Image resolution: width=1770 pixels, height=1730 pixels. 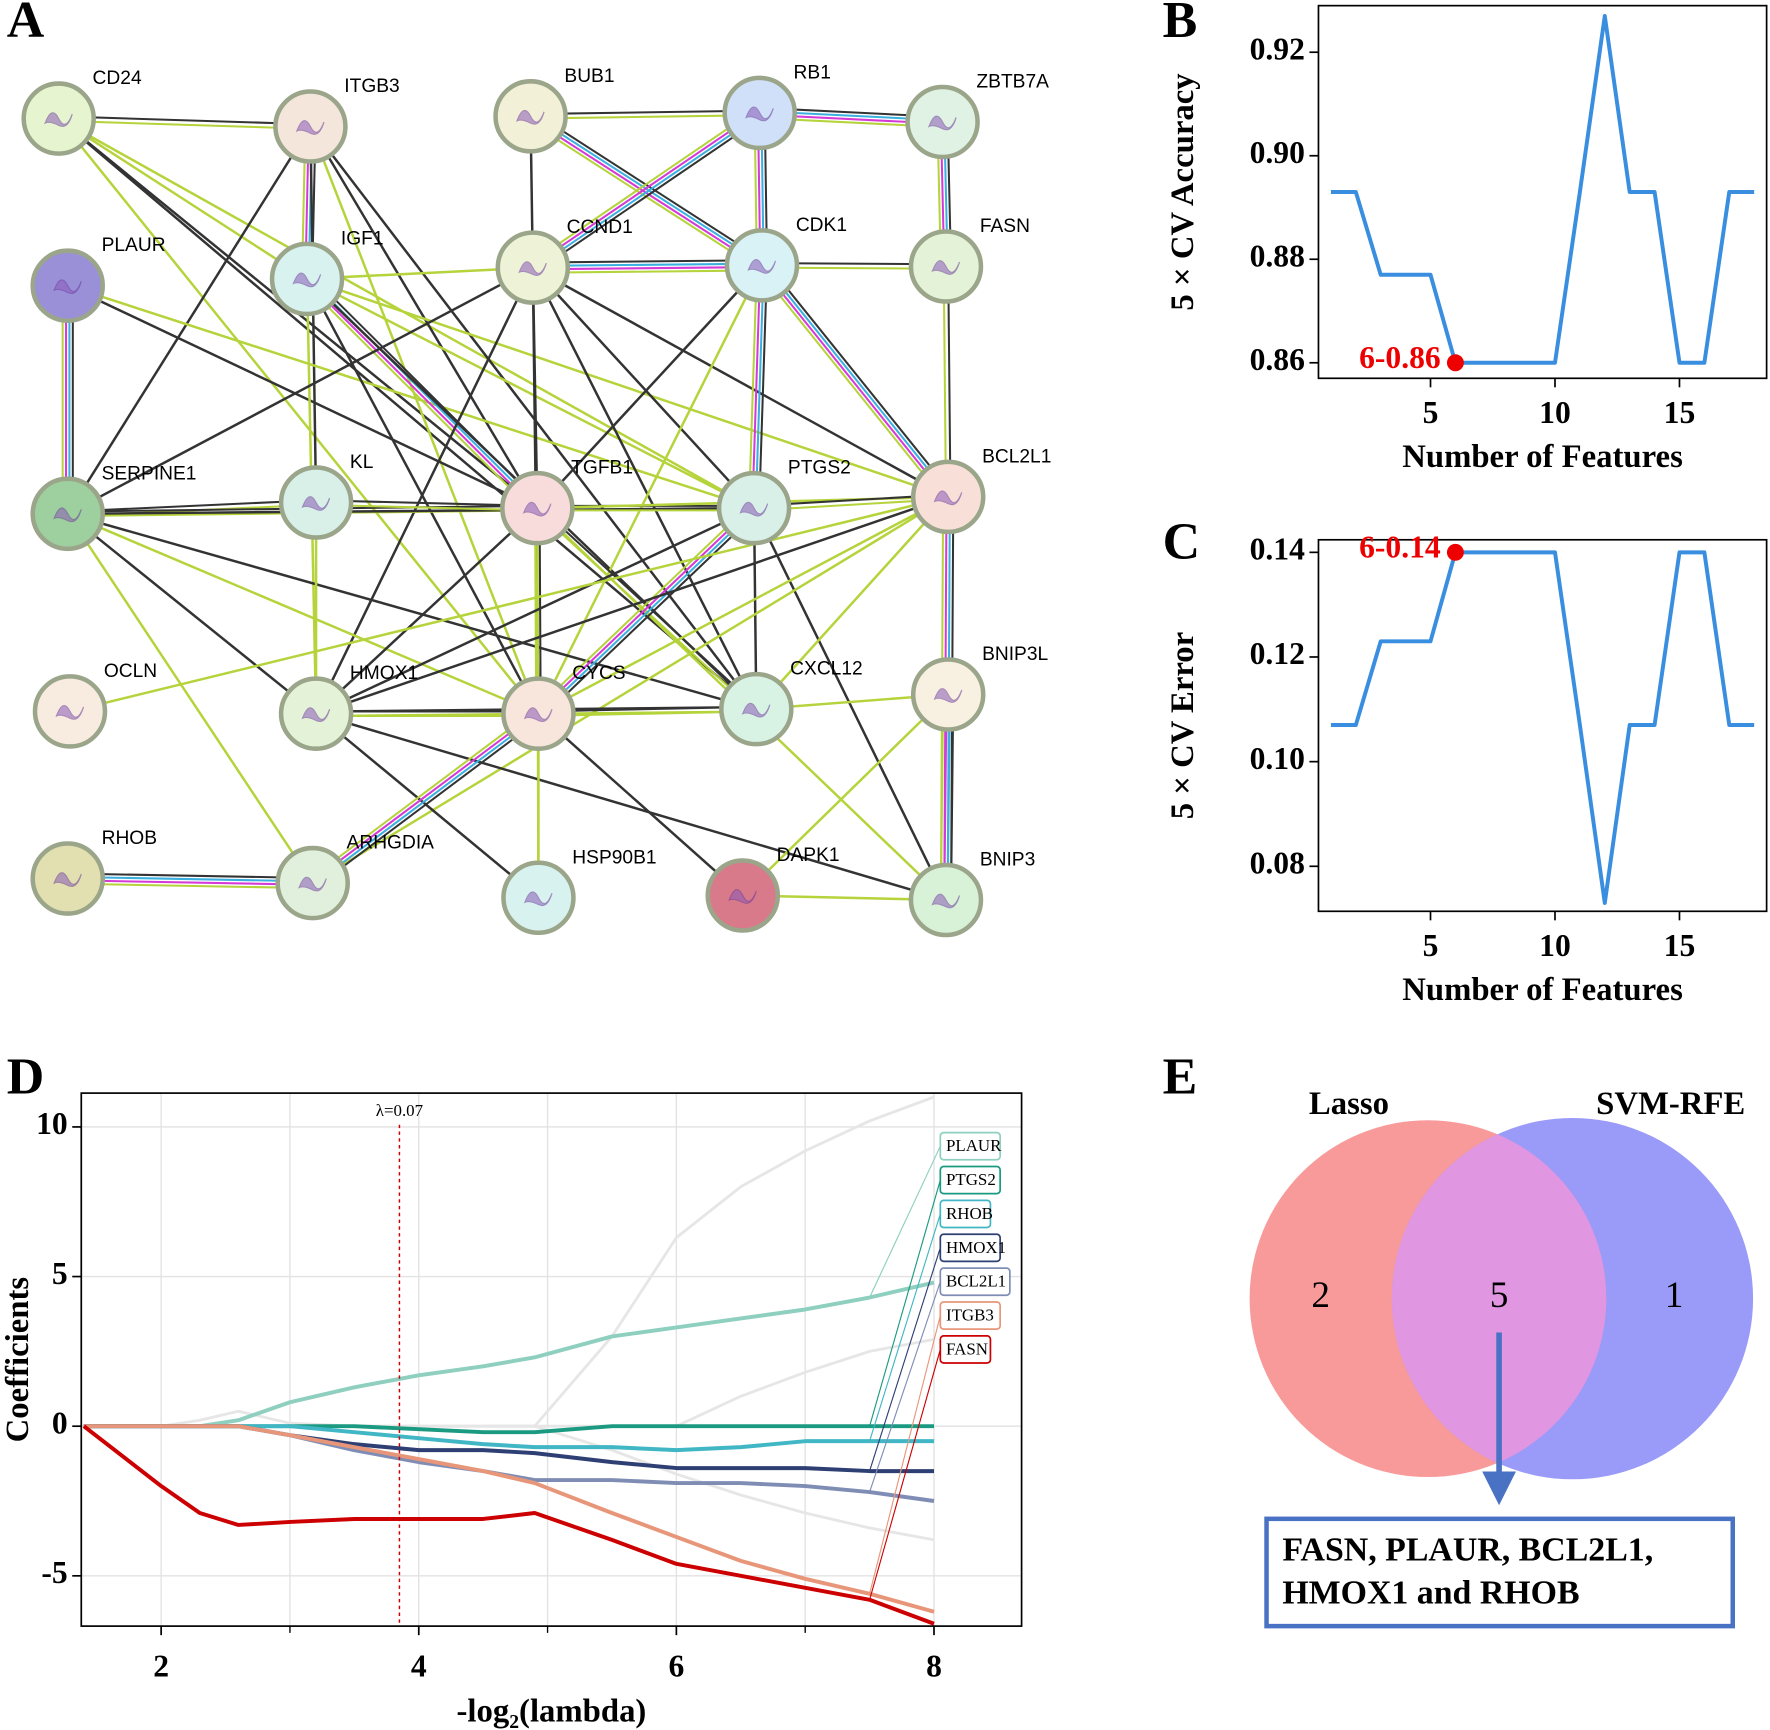 I want to click on y-tick-label: 0.10, so click(x=1277, y=758).